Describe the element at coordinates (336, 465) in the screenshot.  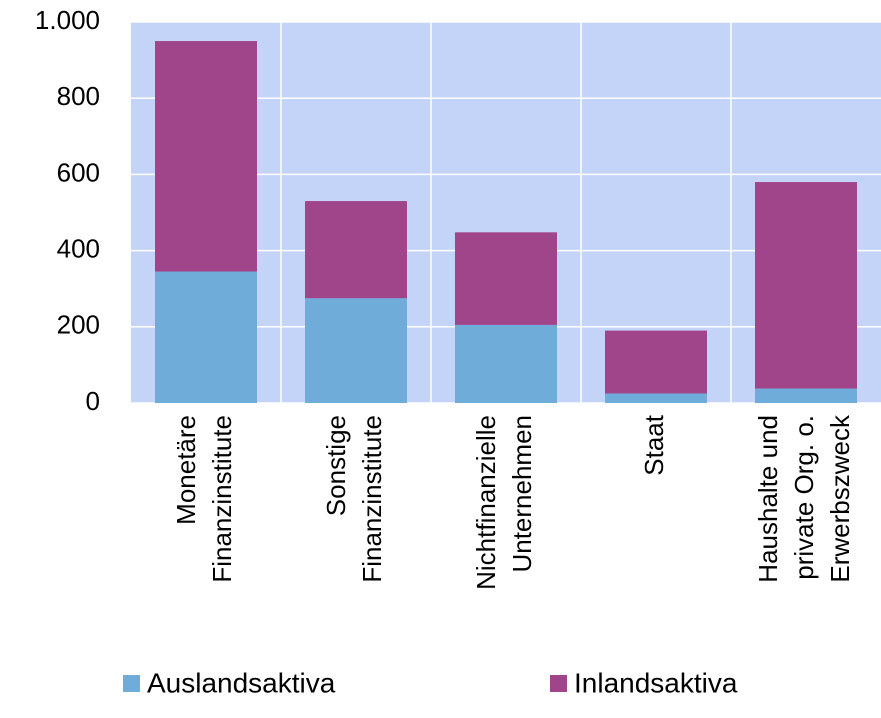
I see `x-tick-label: Sonstige` at that location.